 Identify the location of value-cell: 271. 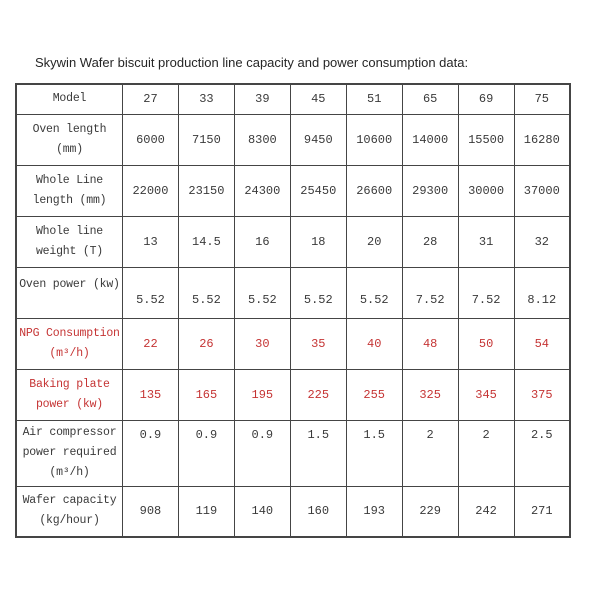
(542, 511).